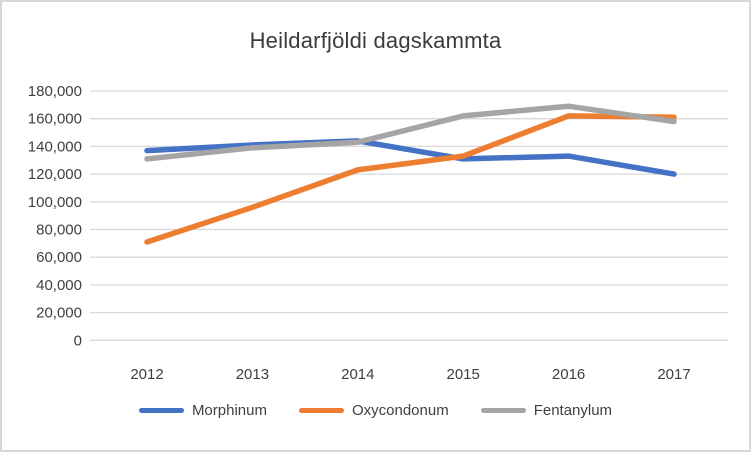 This screenshot has width=751, height=452. I want to click on y-axis-tick-label: 60,000, so click(59, 257).